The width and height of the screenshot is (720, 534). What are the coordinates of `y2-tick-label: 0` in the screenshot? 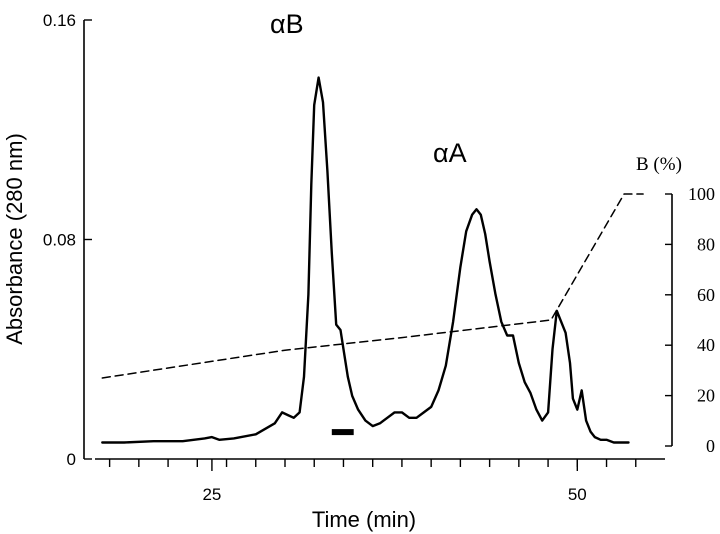 It's located at (710, 446).